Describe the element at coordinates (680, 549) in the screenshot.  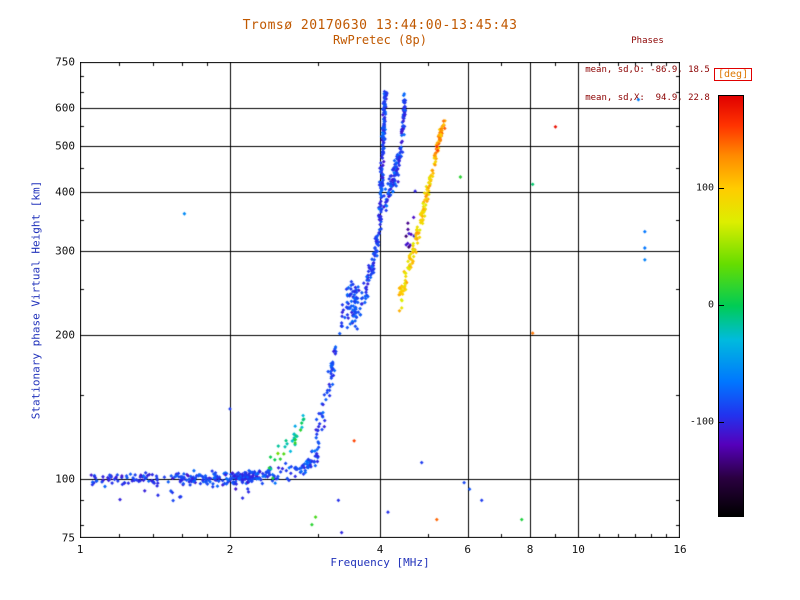
I see `x-tick-label: 16` at that location.